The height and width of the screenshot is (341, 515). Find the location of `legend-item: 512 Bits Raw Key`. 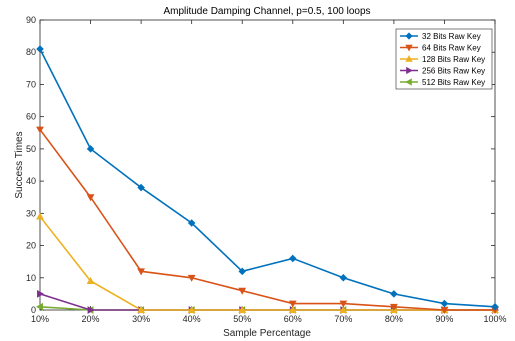

legend-item: 512 Bits Raw Key is located at coordinates (442, 82).